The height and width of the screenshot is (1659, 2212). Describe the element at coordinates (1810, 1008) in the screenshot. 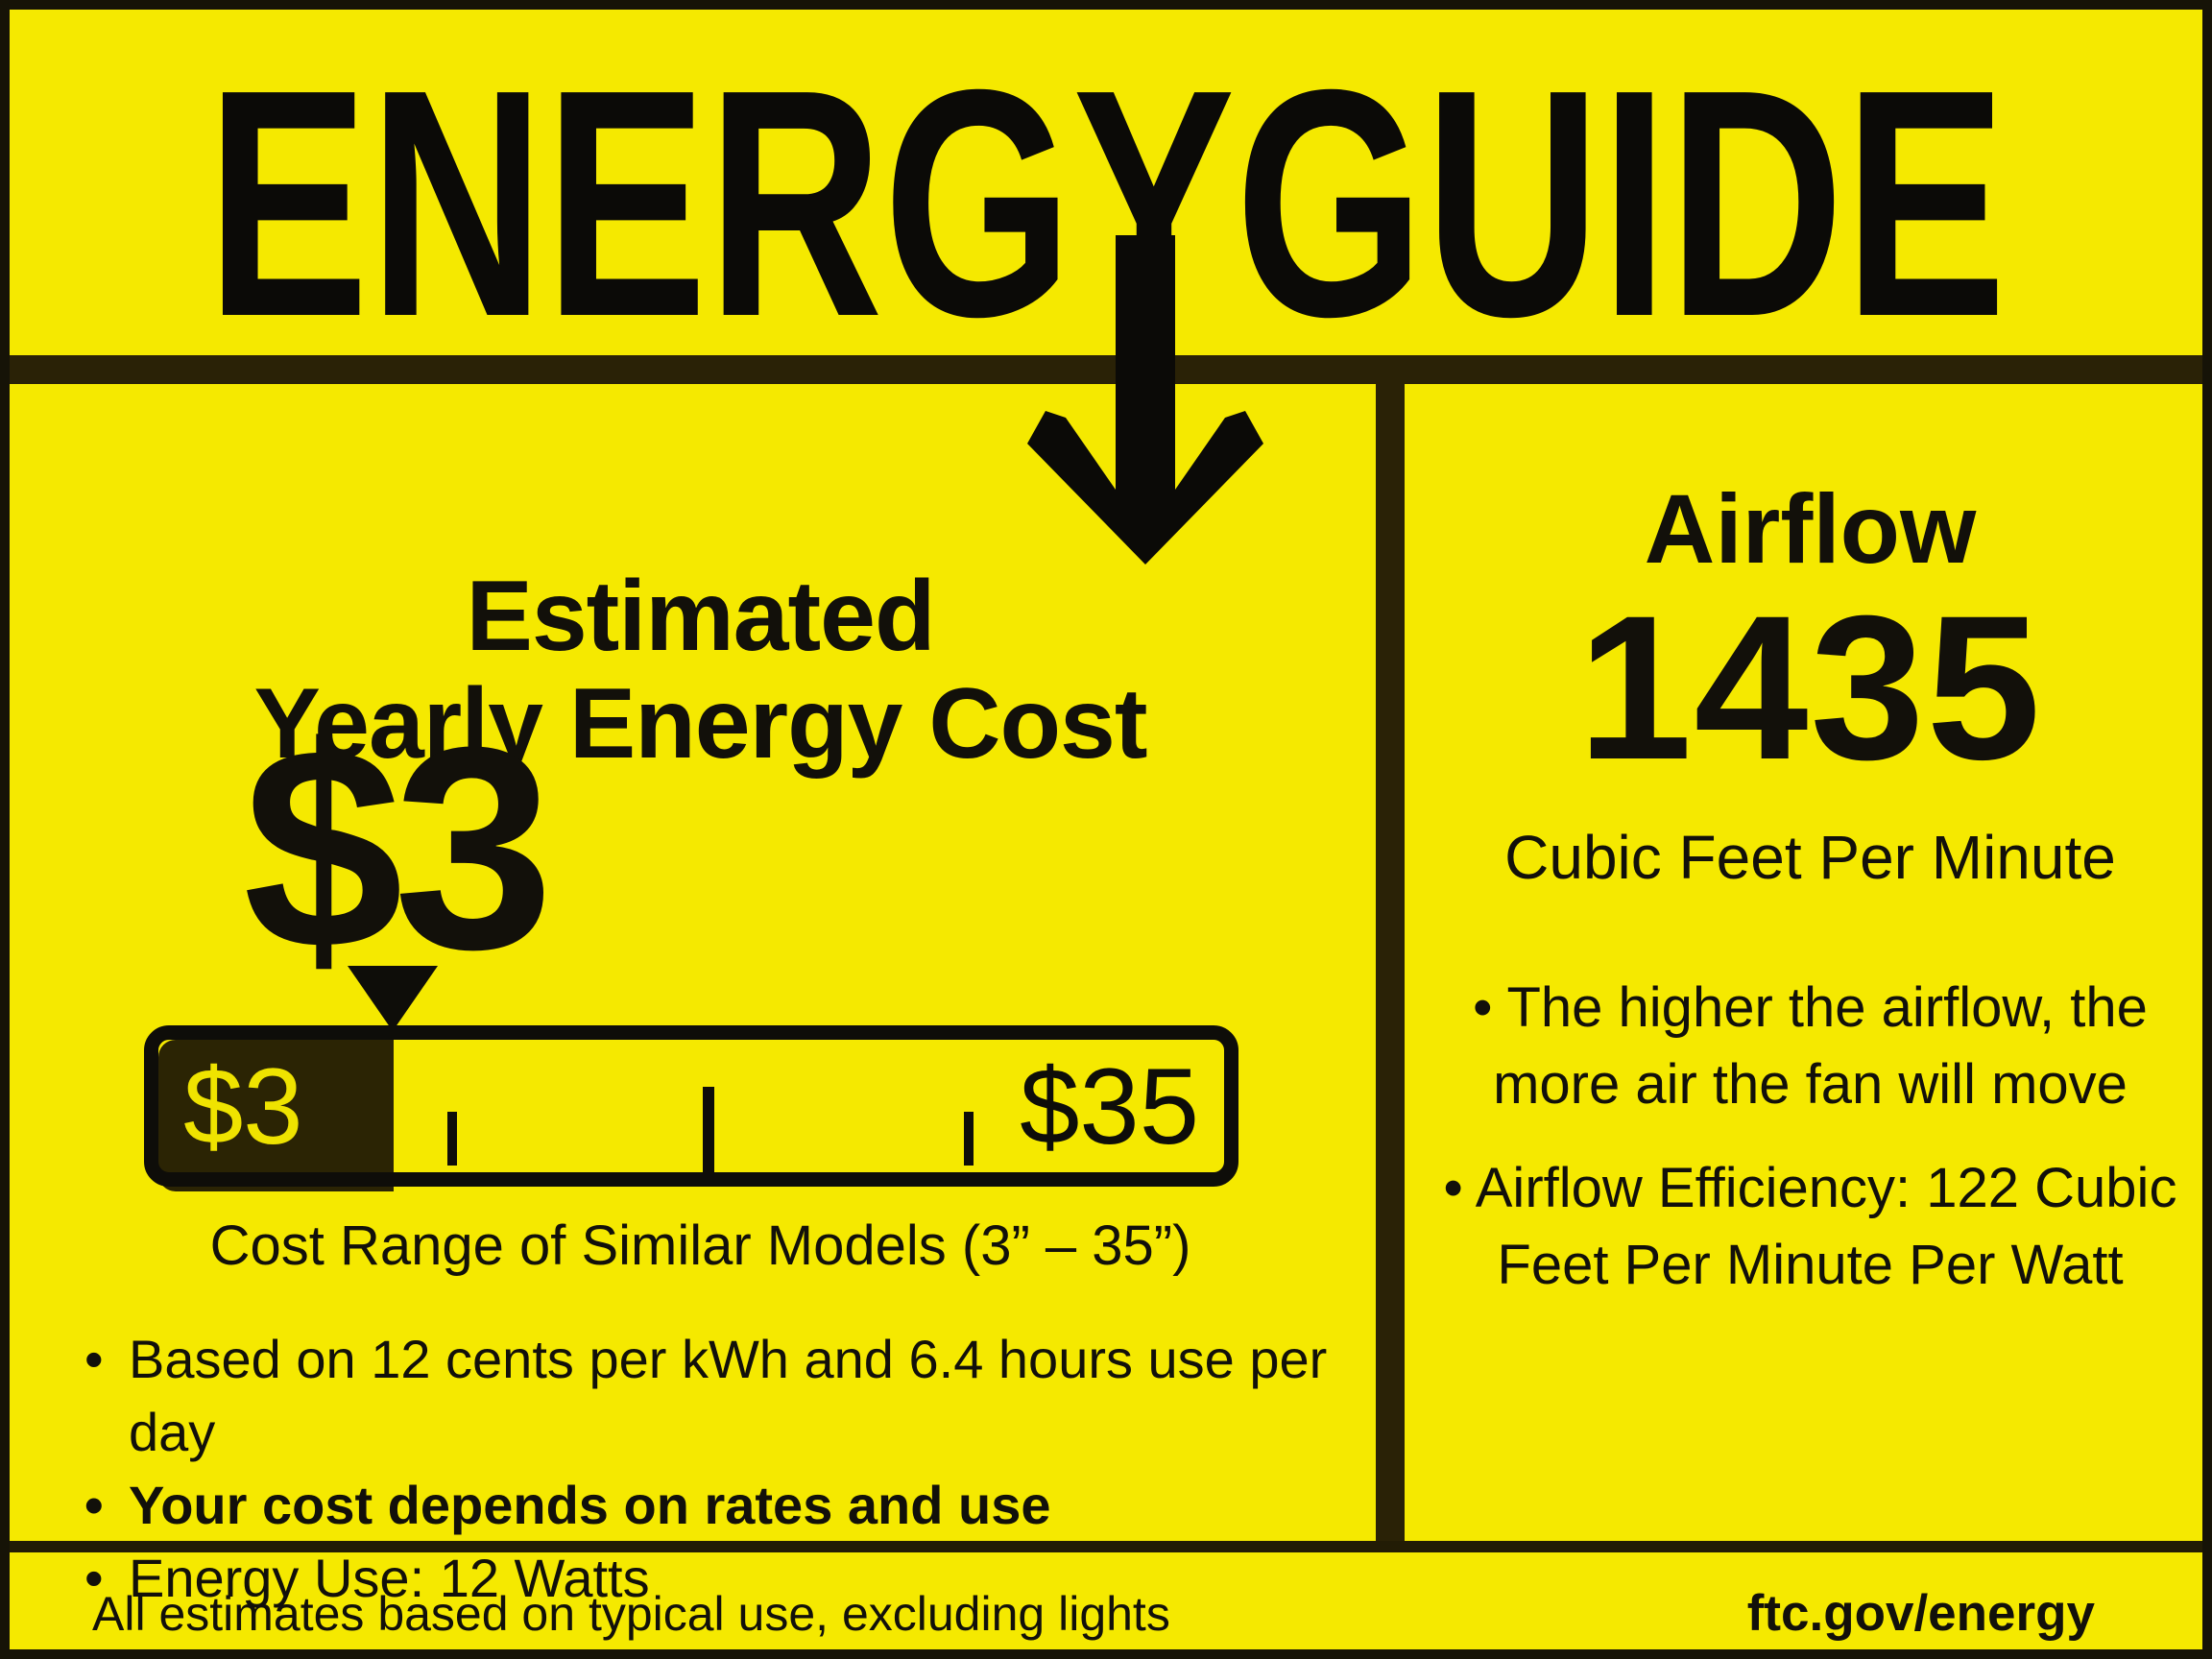

I see `list-item-line: • The higher the airflow, the` at that location.